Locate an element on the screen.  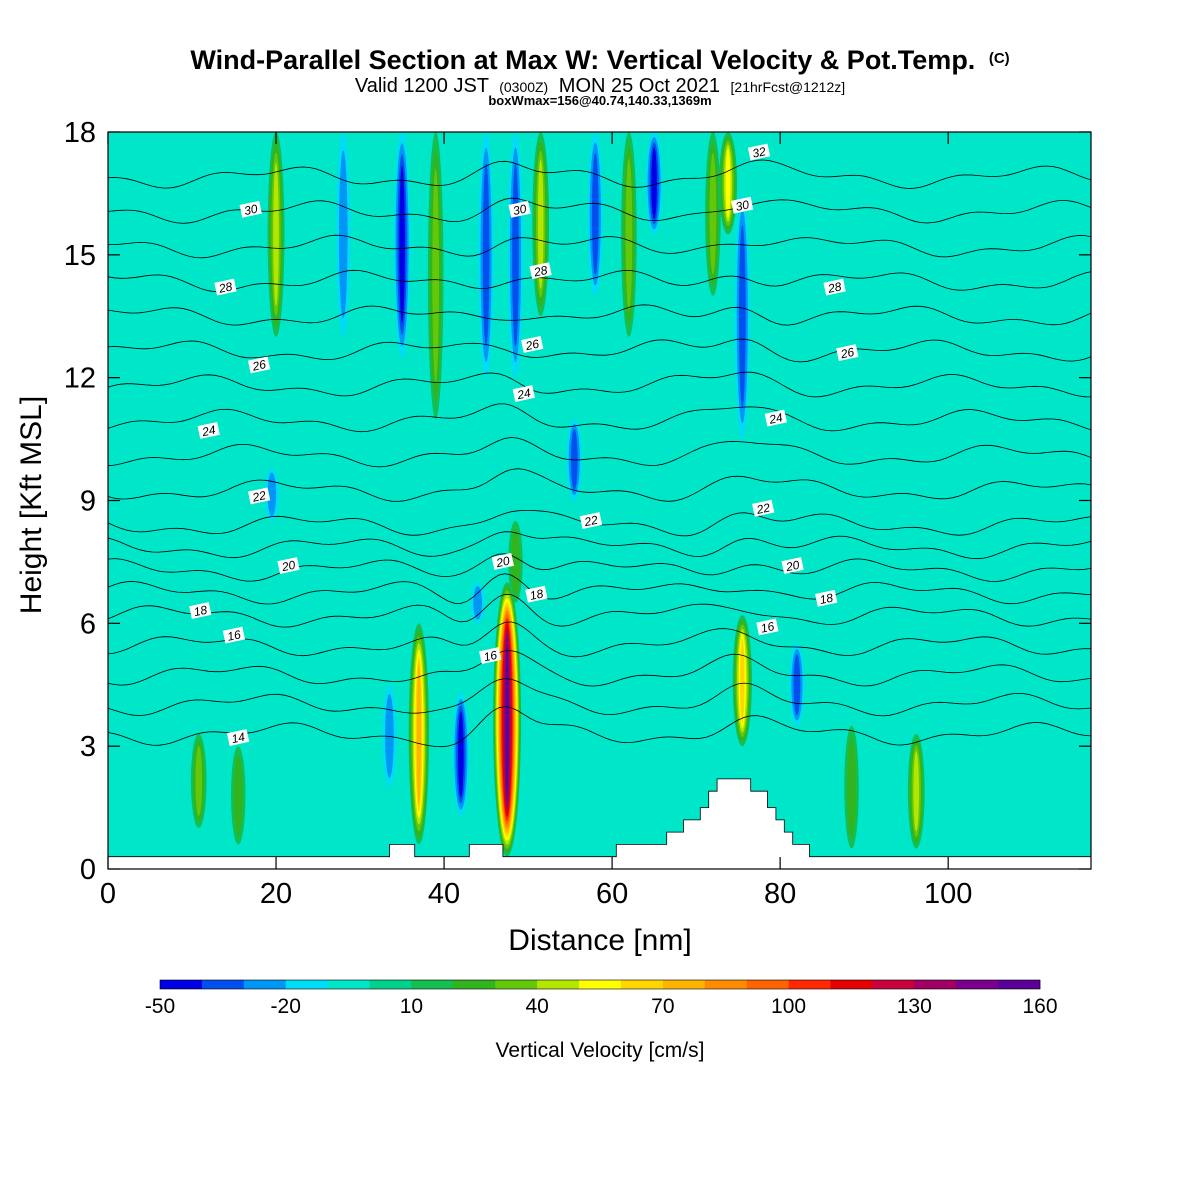
y-tick-label: 9 is located at coordinates (88, 502).